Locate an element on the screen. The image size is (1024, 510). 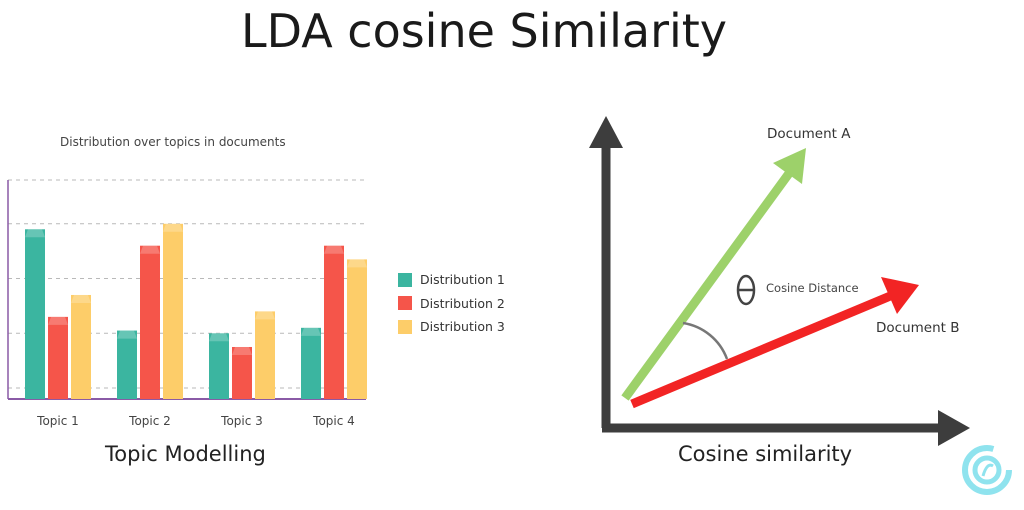
legend-label: Distribution 1 is located at coordinates (462, 280).